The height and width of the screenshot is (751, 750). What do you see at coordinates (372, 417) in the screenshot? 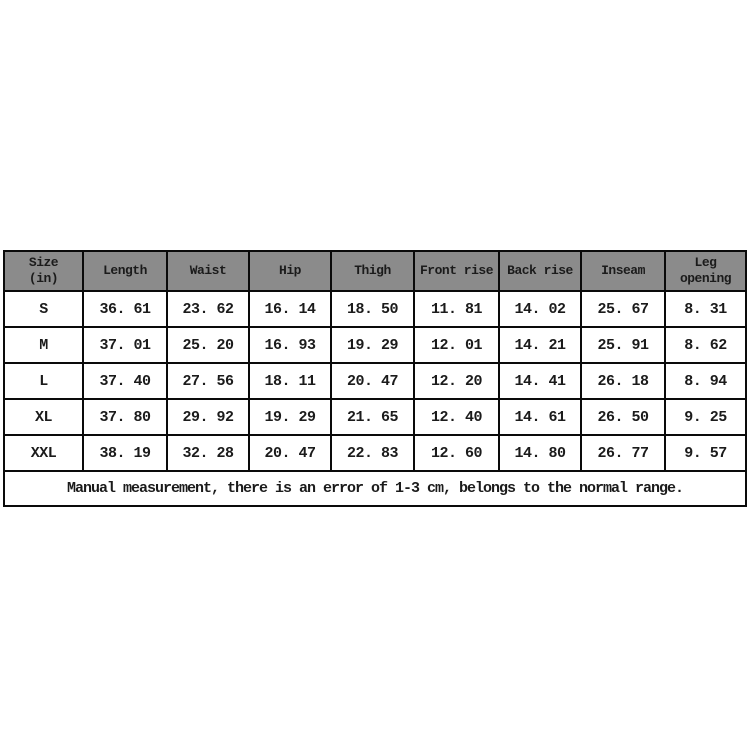
I see `measurement-cell: 21. 65` at bounding box center [372, 417].